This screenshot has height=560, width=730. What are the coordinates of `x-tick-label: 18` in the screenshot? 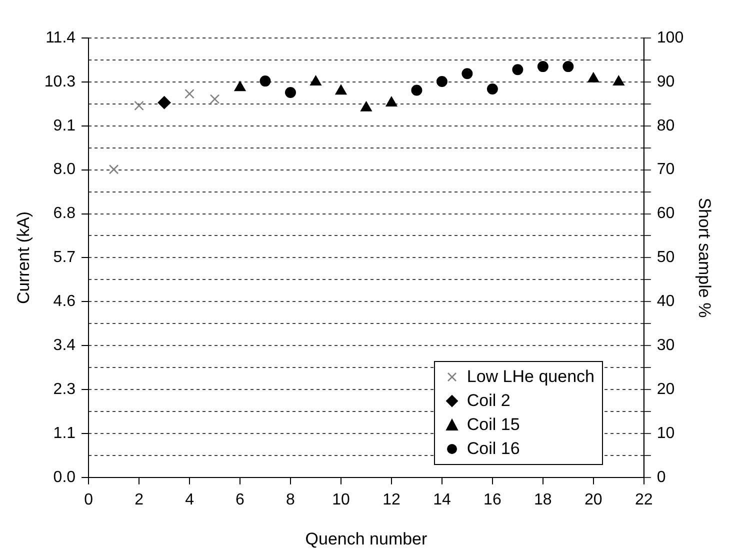 It's located at (543, 499).